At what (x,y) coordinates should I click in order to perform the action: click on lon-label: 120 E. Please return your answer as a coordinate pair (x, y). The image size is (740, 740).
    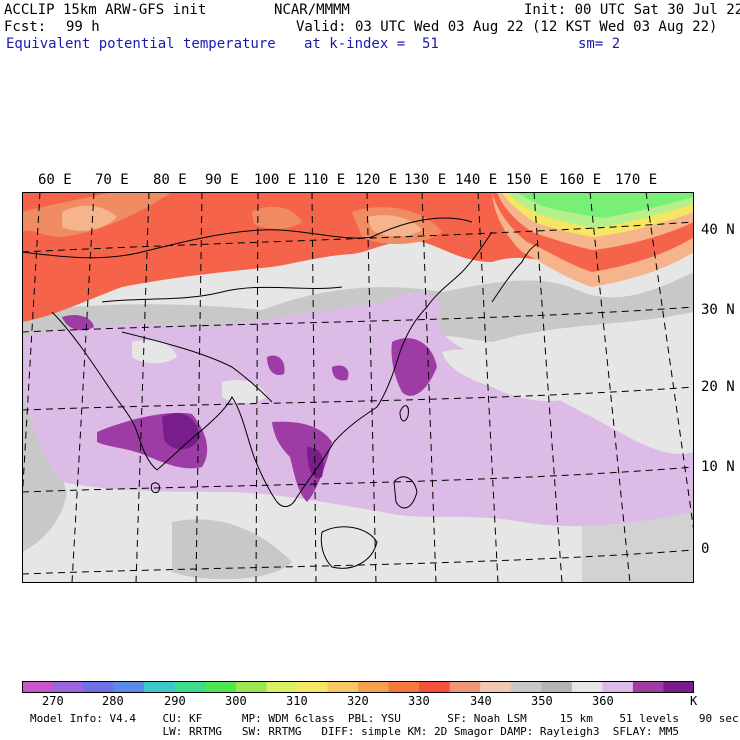
    Looking at the image, I should click on (376, 180).